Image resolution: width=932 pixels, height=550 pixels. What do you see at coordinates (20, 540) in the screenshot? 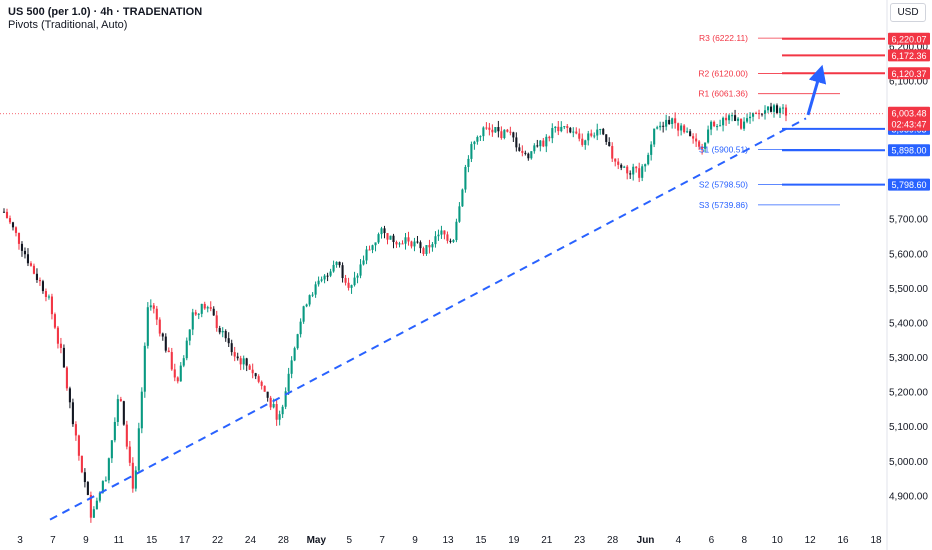
I see `time-label: 3` at bounding box center [20, 540].